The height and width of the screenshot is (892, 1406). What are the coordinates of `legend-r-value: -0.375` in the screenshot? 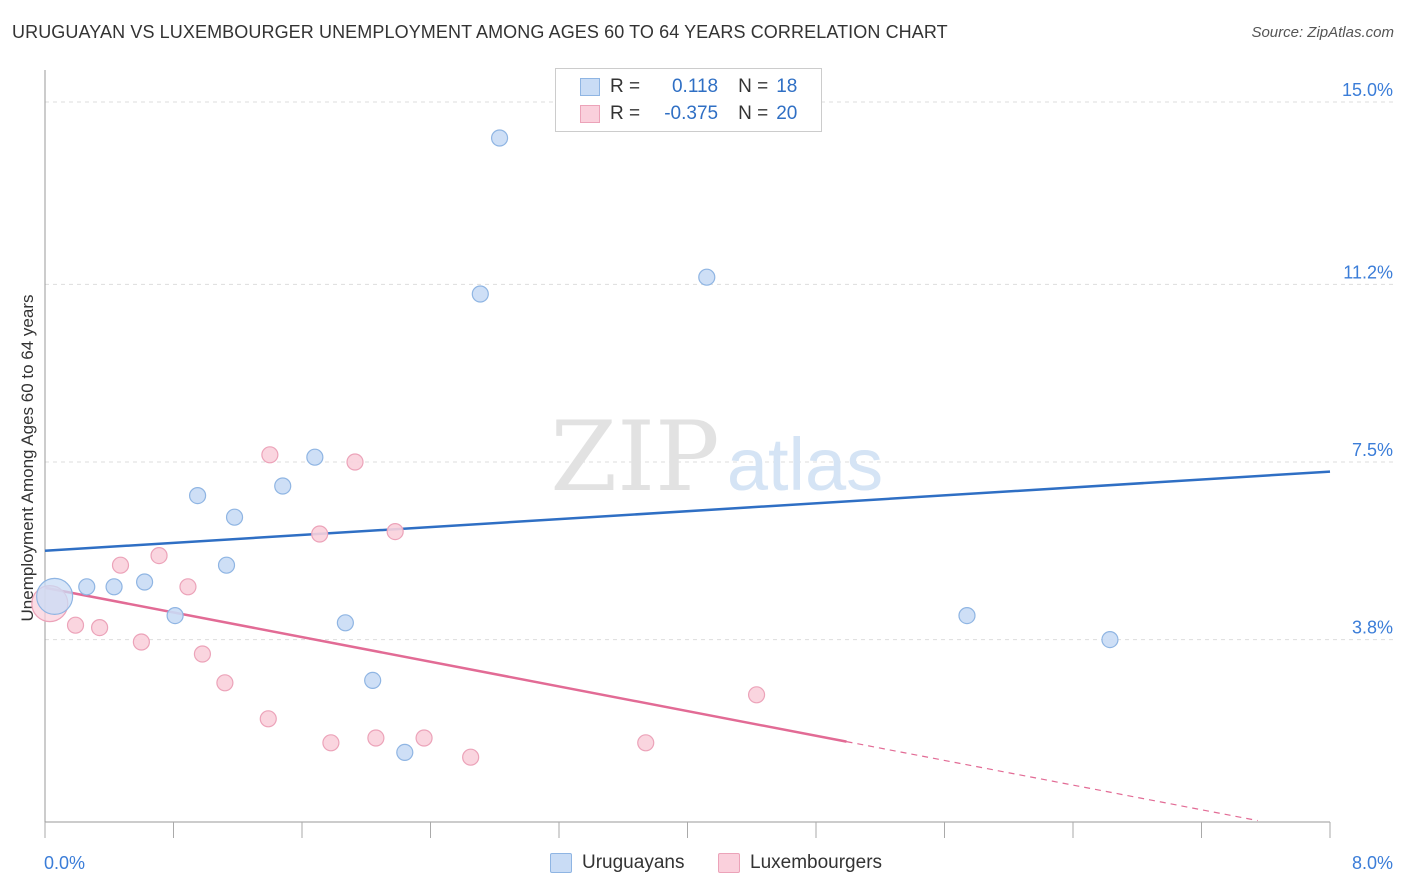 It's located at (691, 113).